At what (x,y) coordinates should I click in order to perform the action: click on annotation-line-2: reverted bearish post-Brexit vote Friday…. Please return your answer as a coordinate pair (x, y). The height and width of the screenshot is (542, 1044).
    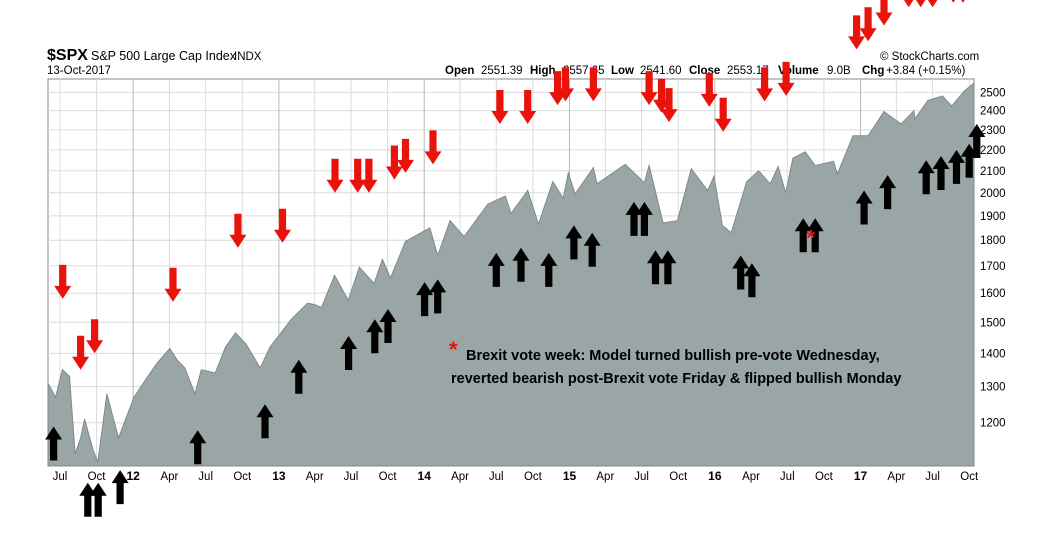
    Looking at the image, I should click on (676, 379).